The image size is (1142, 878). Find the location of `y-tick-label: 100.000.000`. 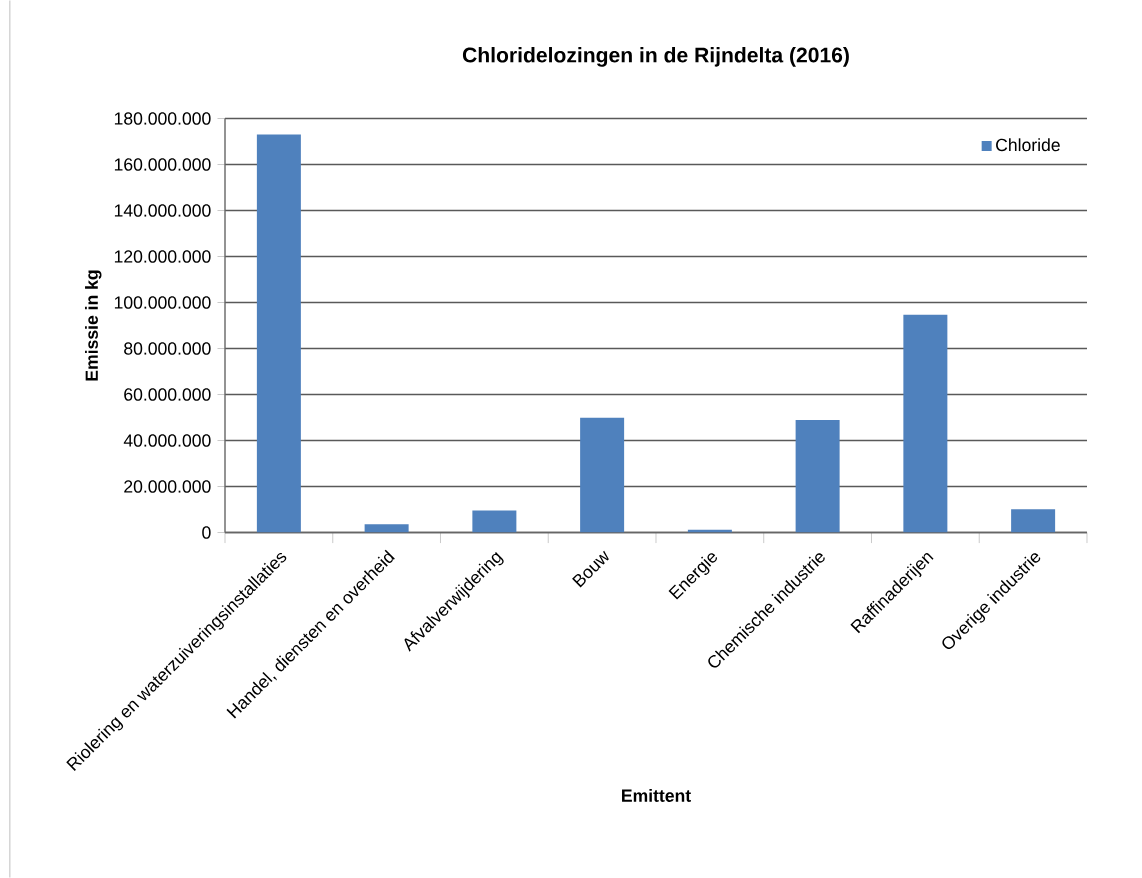

y-tick-label: 100.000.000 is located at coordinates (162, 302).